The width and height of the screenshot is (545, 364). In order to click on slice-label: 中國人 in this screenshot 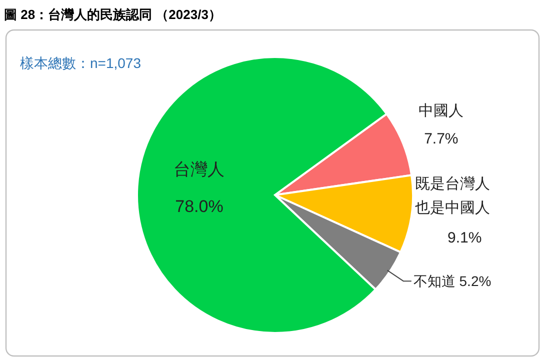, I will do `click(441, 111)`.